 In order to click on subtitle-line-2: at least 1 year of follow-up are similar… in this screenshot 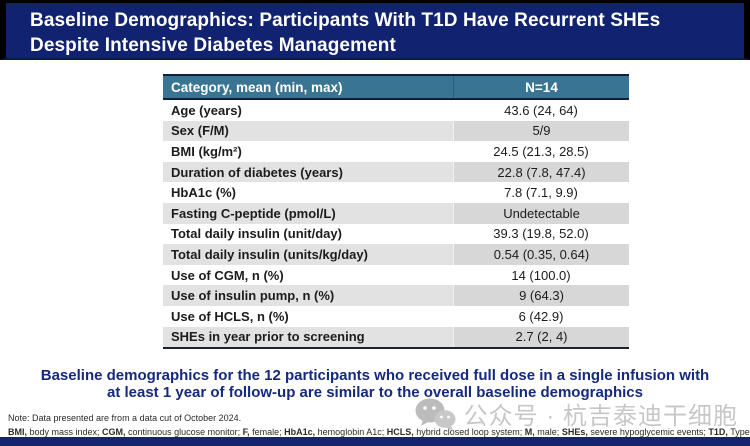, I will do `click(374, 392)`.